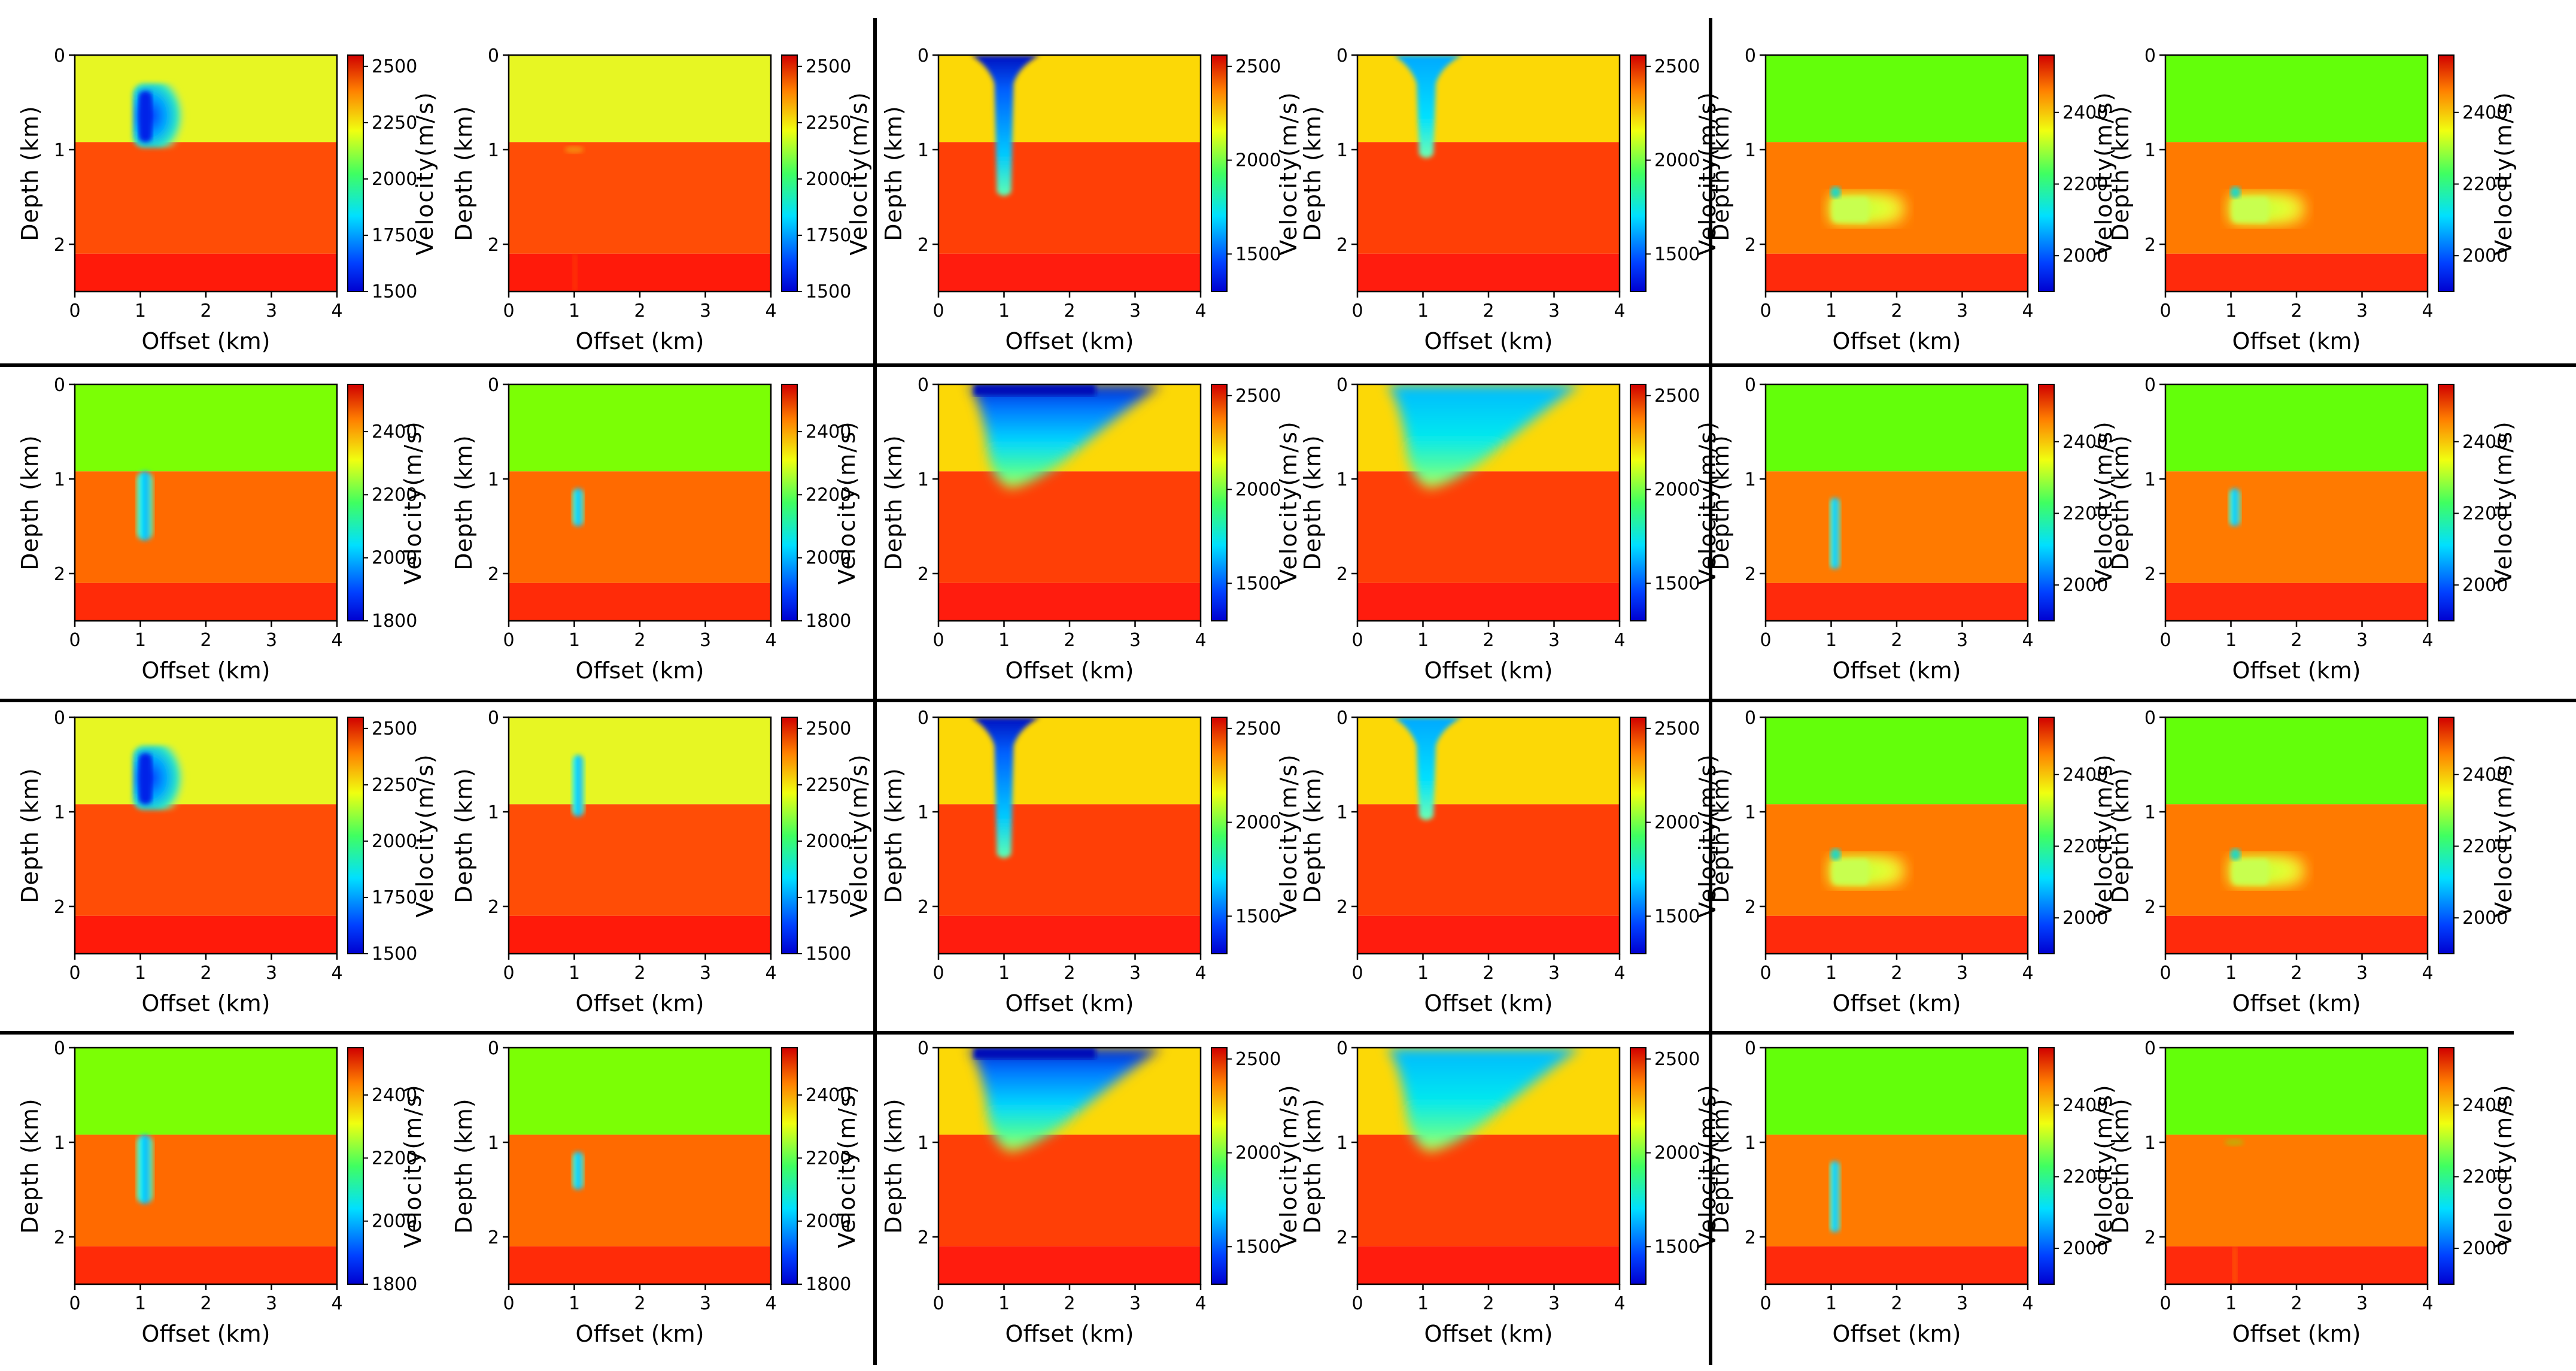 The width and height of the screenshot is (2576, 1371). What do you see at coordinates (893, 835) in the screenshot?
I see `y-axis-label: Depth (km)` at bounding box center [893, 835].